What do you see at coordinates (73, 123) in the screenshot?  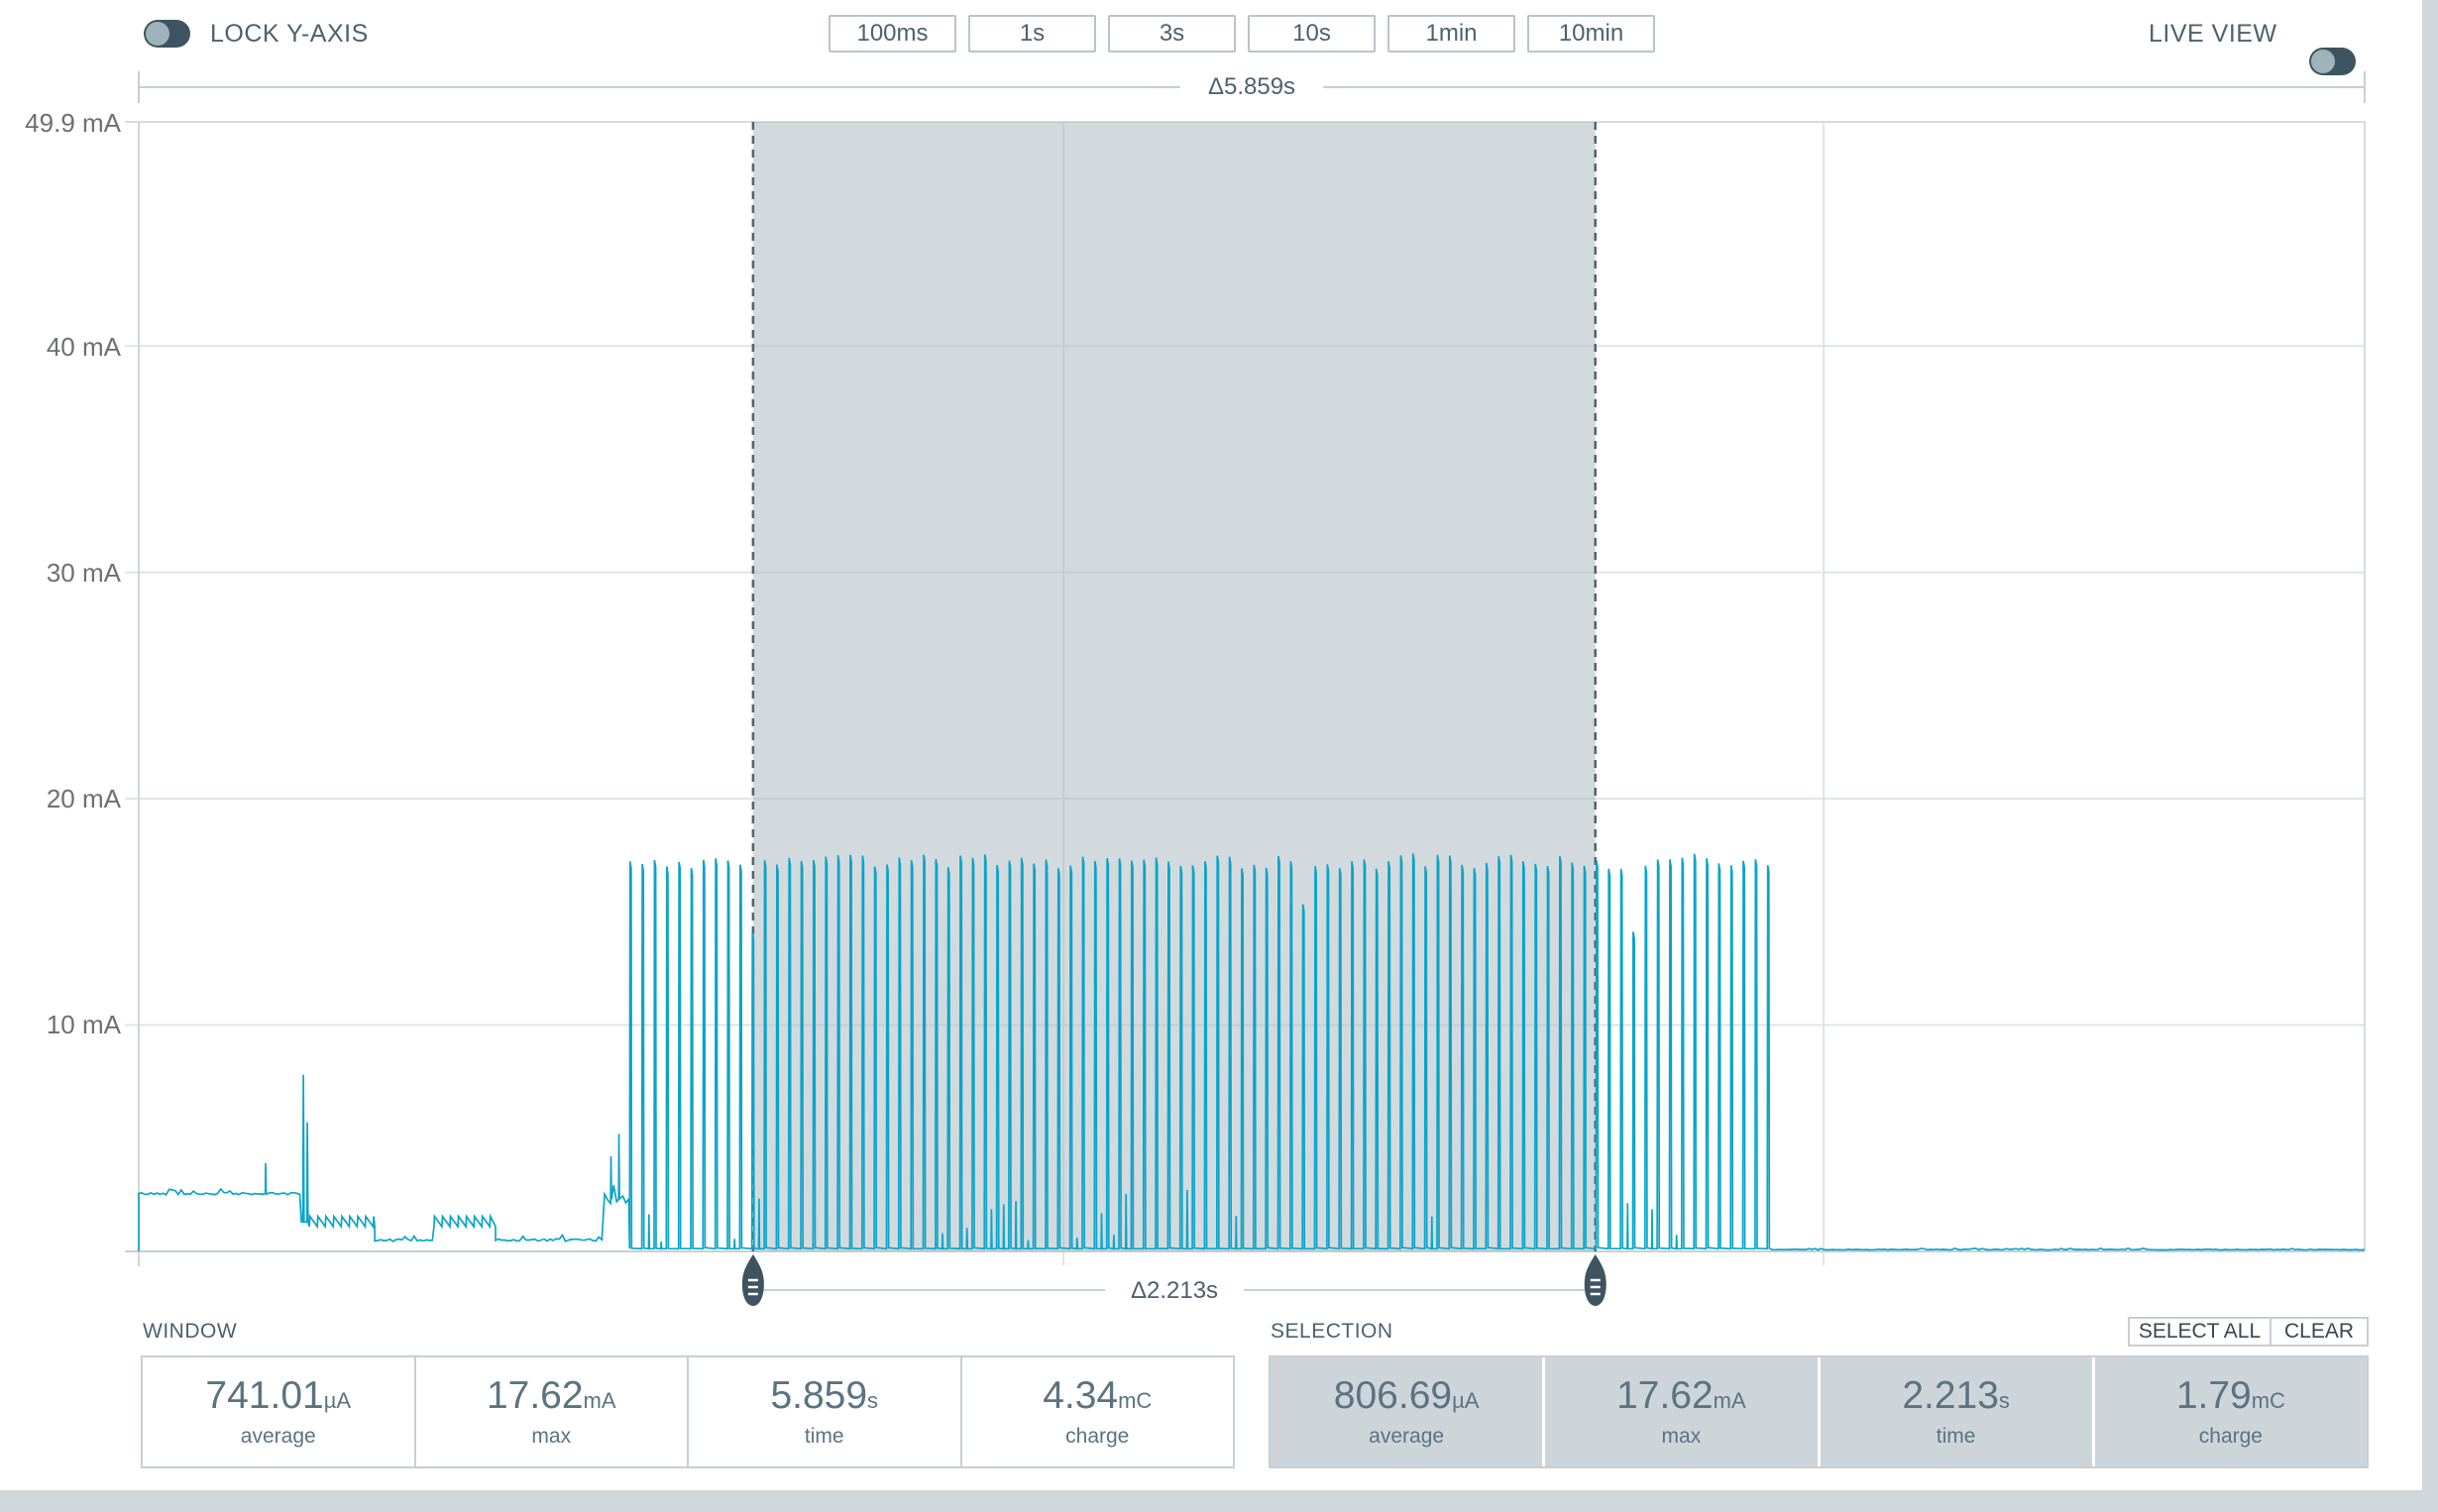 I see `y-axis-tick-49_9: 49.9 mA` at bounding box center [73, 123].